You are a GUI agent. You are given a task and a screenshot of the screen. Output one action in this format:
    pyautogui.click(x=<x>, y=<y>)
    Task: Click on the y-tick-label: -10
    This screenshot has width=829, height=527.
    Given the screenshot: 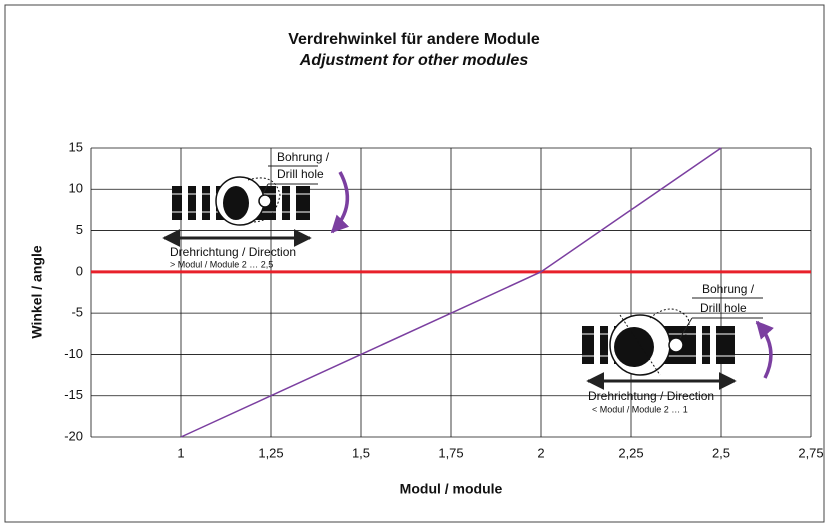 What is the action you would take?
    pyautogui.click(x=73, y=353)
    